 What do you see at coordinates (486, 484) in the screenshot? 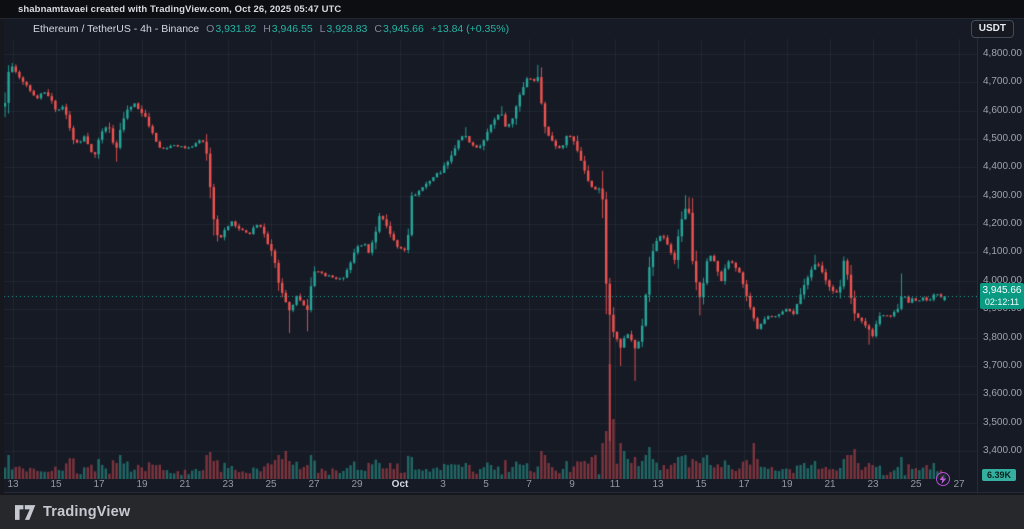
I see `time-axis-label: 5` at bounding box center [486, 484].